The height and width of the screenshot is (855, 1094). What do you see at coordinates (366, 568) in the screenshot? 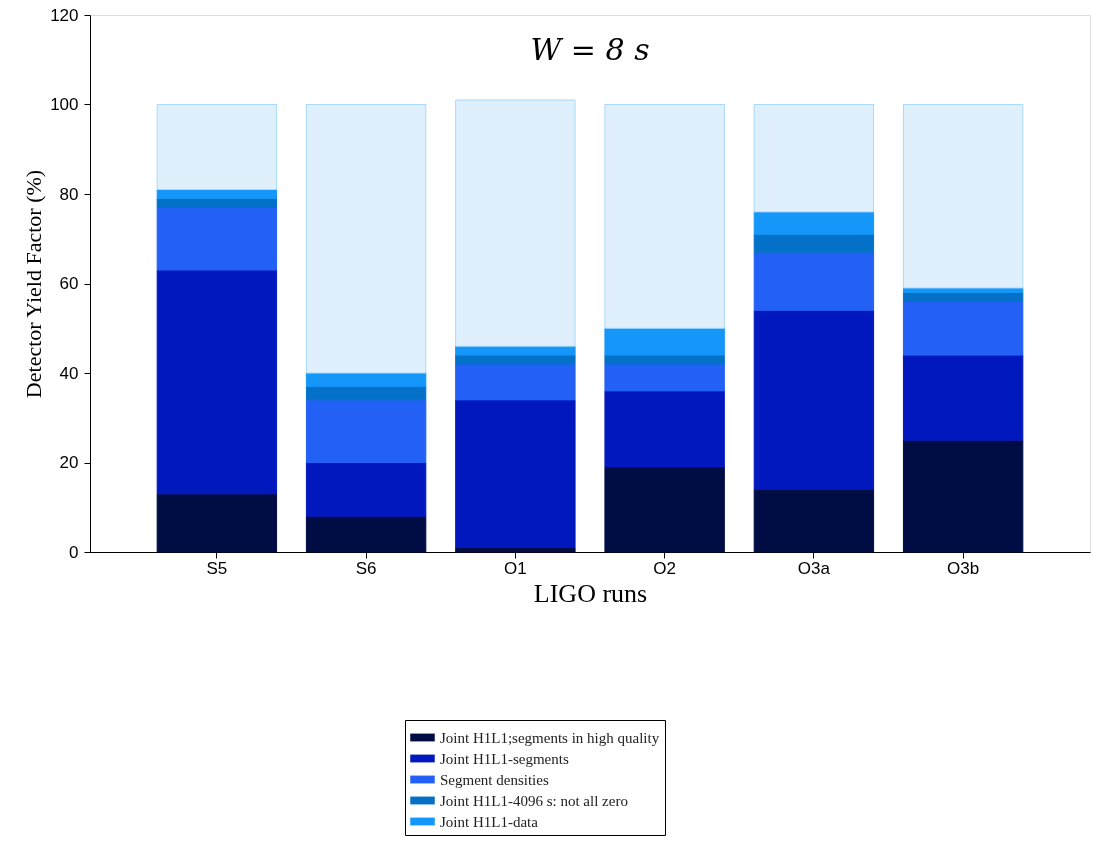
I see `x-tick-label: S6` at bounding box center [366, 568].